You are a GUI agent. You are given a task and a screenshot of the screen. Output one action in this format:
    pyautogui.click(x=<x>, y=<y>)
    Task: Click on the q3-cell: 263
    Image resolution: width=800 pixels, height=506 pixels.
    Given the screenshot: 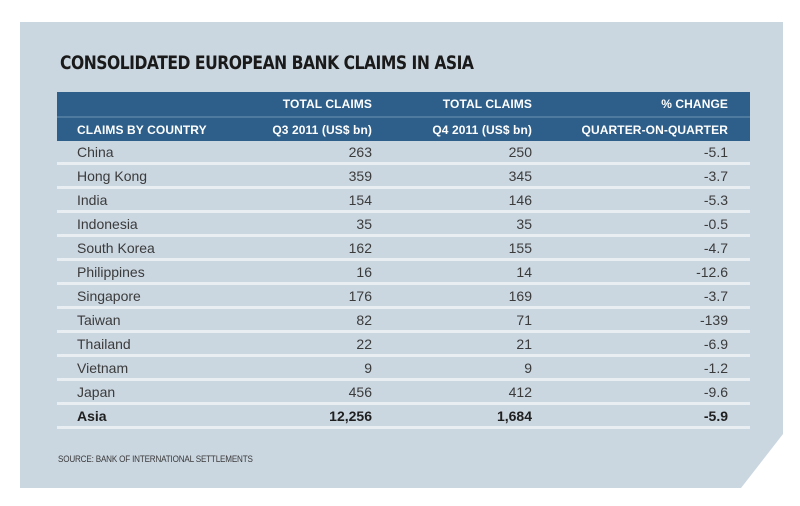 What is the action you would take?
    pyautogui.click(x=315, y=153)
    